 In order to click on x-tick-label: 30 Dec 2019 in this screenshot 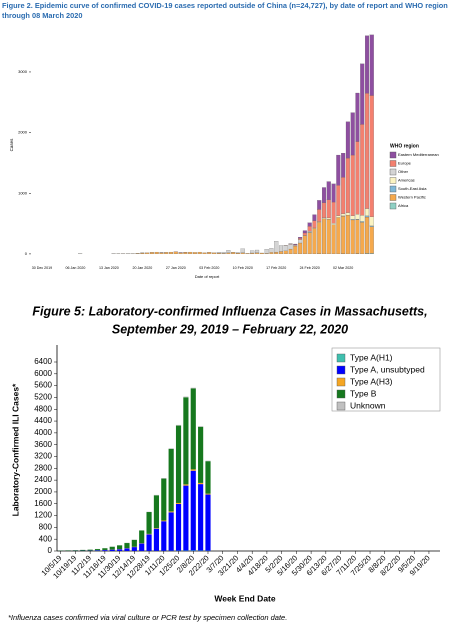, I will do `click(42, 268)`.